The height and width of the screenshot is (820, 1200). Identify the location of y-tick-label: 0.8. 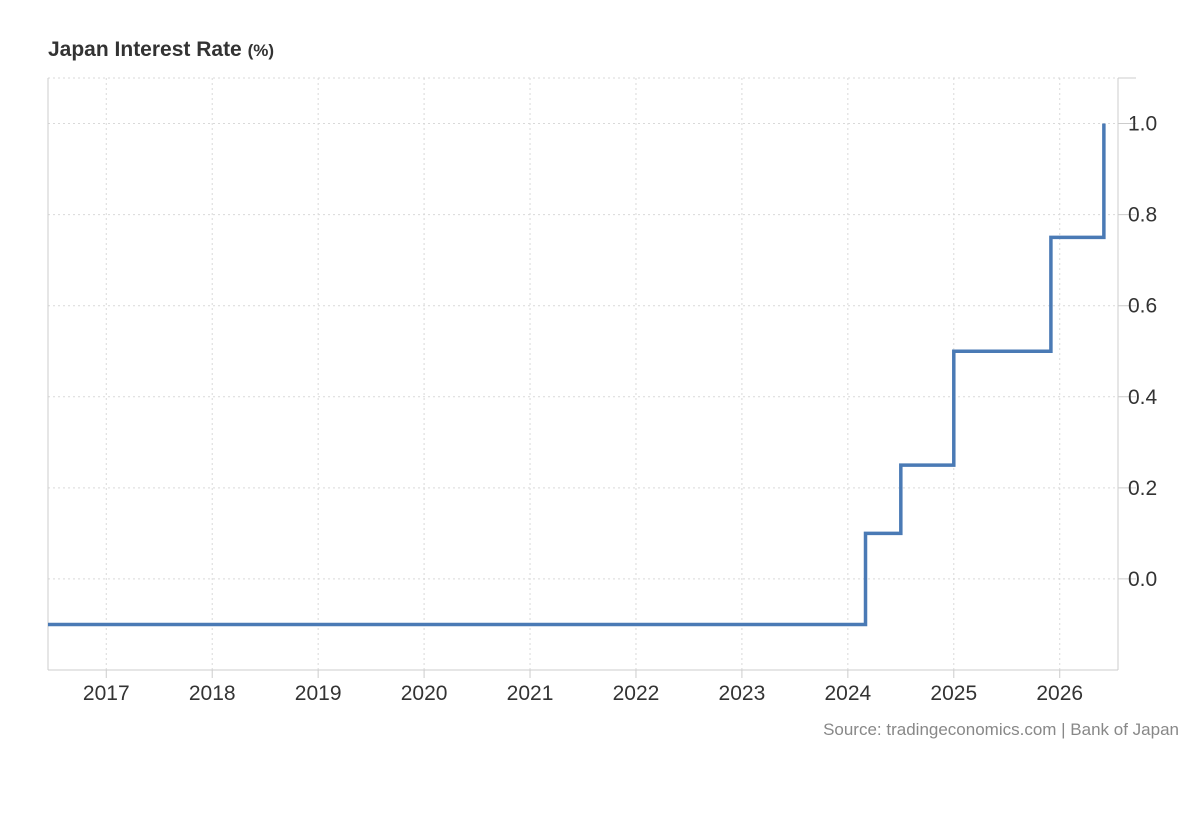
(1142, 215).